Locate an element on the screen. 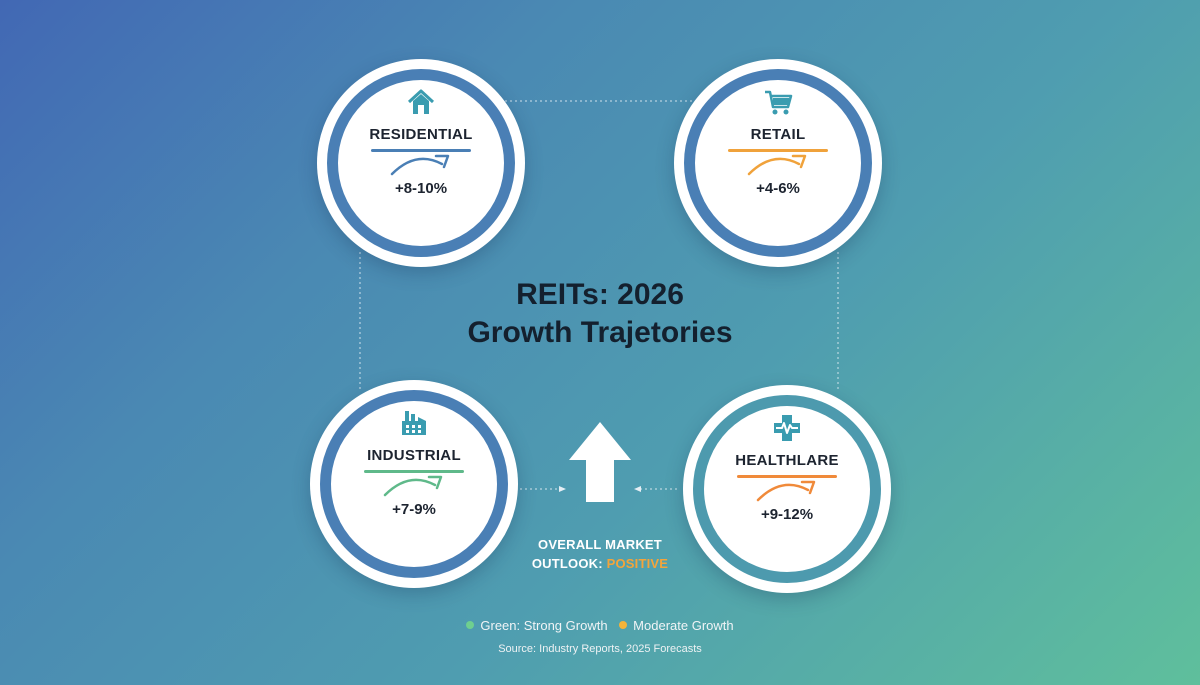  sector-residential: RESIDENTIAL +8-10% is located at coordinates (421, 163).